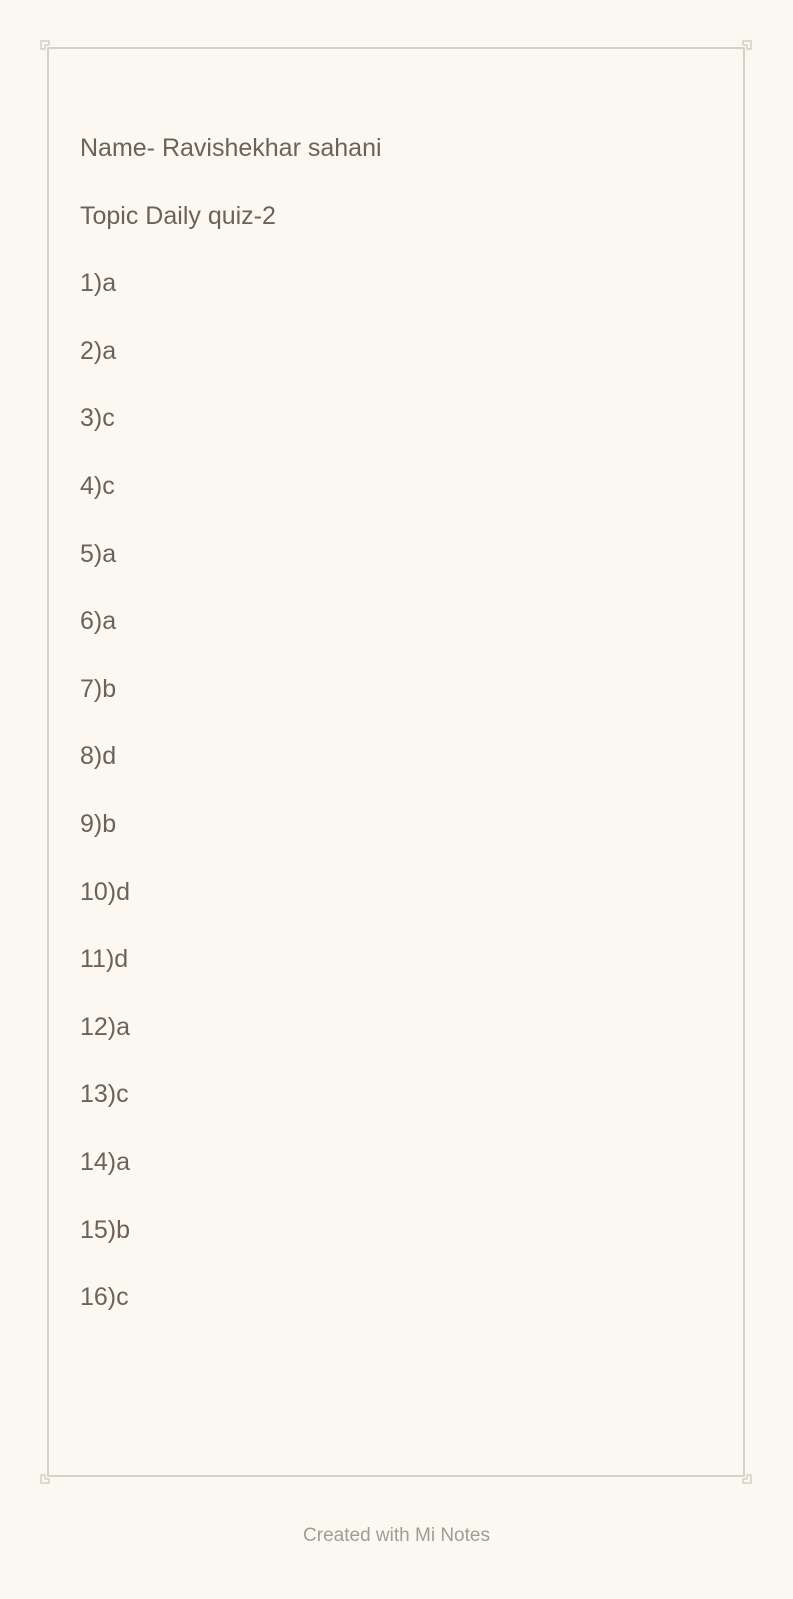 The height and width of the screenshot is (1599, 793). What do you see at coordinates (98, 621) in the screenshot?
I see `answer-line: 6)a` at bounding box center [98, 621].